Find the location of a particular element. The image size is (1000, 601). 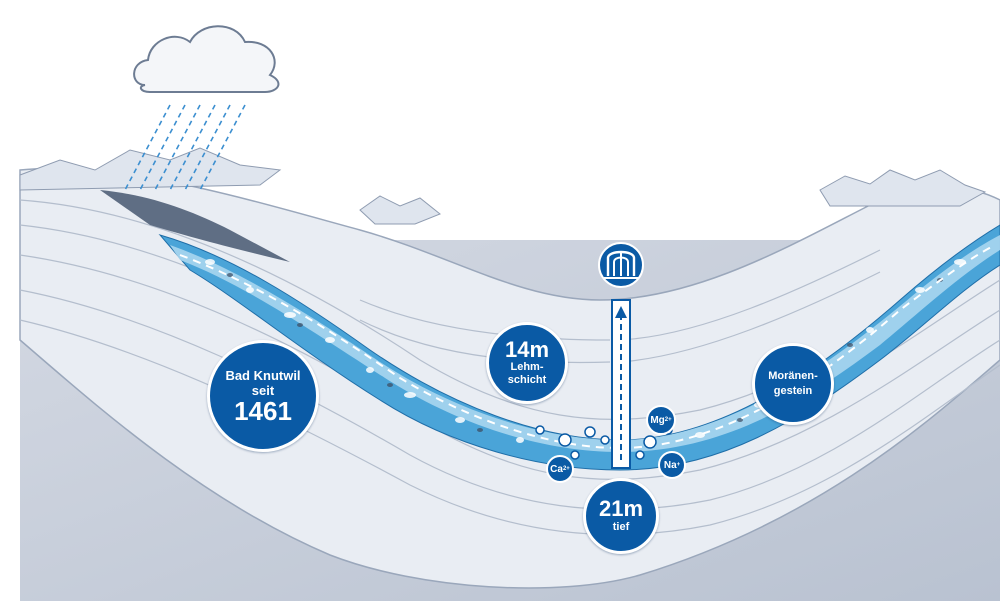

lehm-badge: 14m Lehm- schicht is located at coordinates (527, 363).